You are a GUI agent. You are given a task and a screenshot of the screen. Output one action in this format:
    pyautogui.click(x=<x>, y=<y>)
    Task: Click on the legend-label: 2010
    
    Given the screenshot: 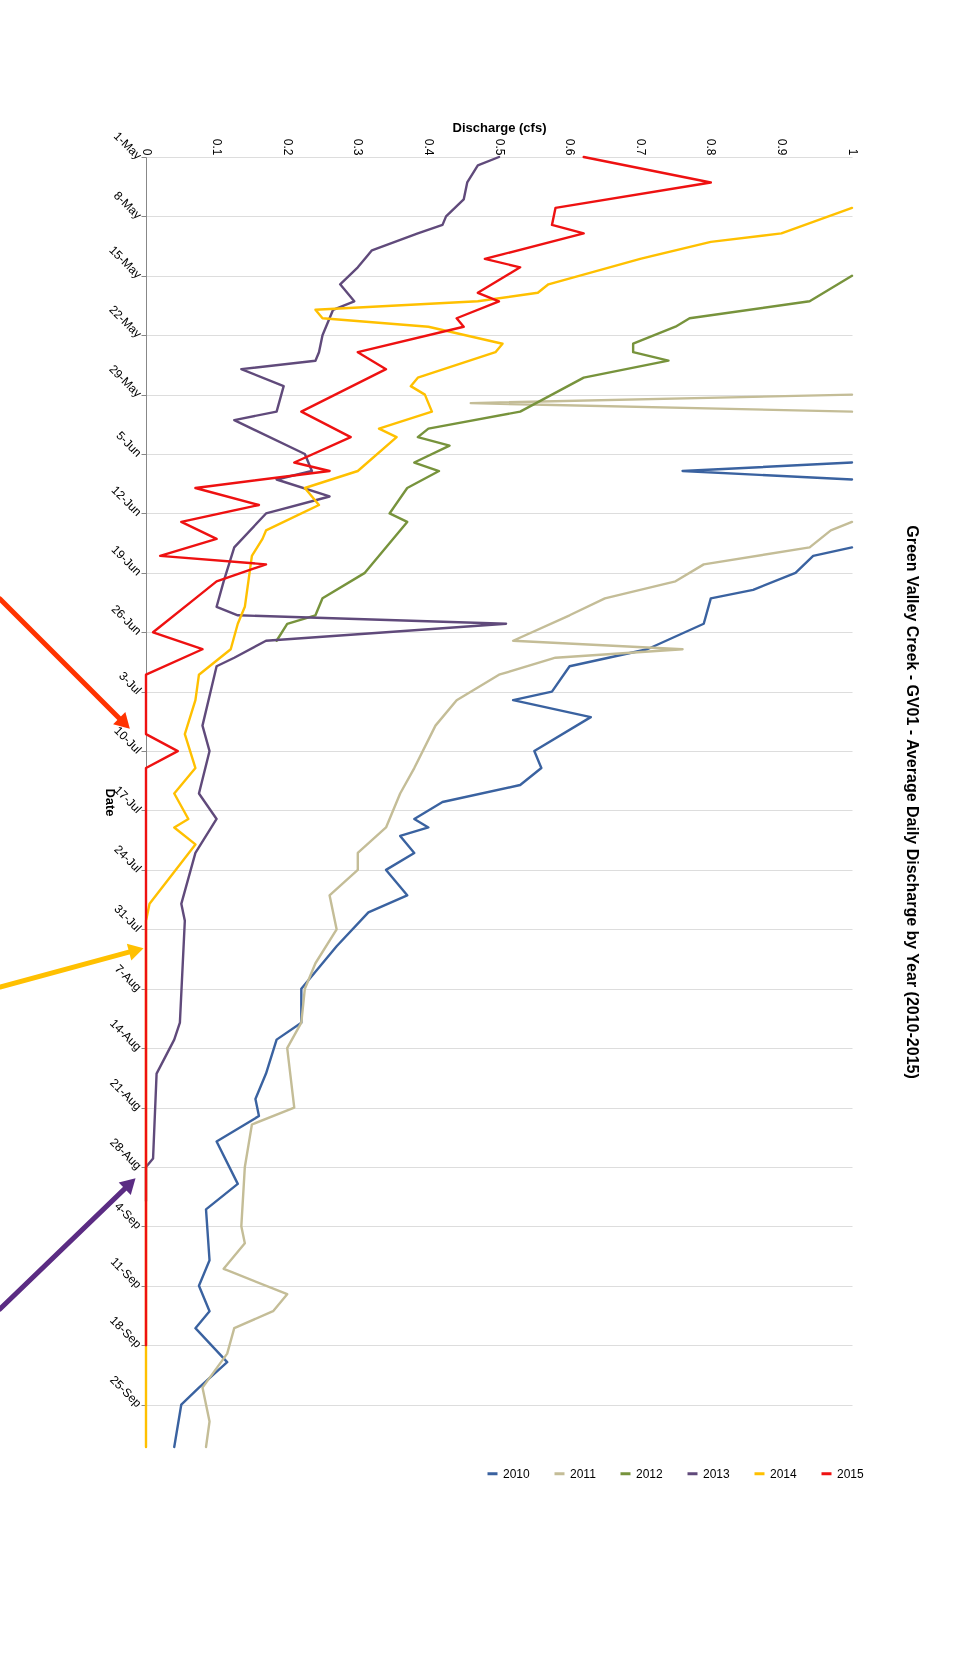 What is the action you would take?
    pyautogui.click(x=517, y=1473)
    